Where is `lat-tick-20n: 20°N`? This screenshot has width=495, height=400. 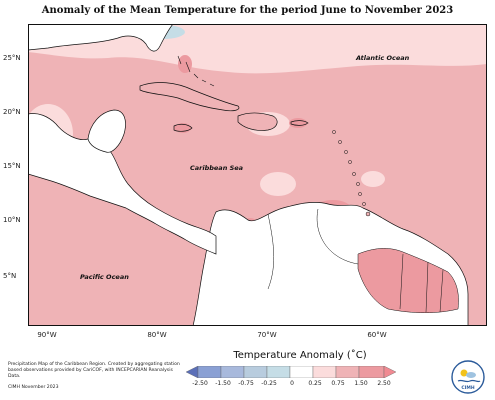
lat-tick-20n: 20°N is located at coordinates (12, 112).